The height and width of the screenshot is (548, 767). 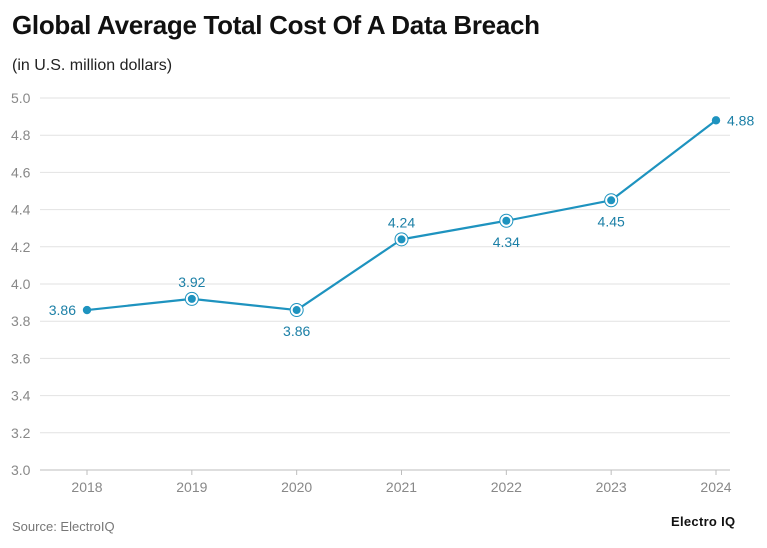 What do you see at coordinates (191, 282) in the screenshot?
I see `data-label: 3.92` at bounding box center [191, 282].